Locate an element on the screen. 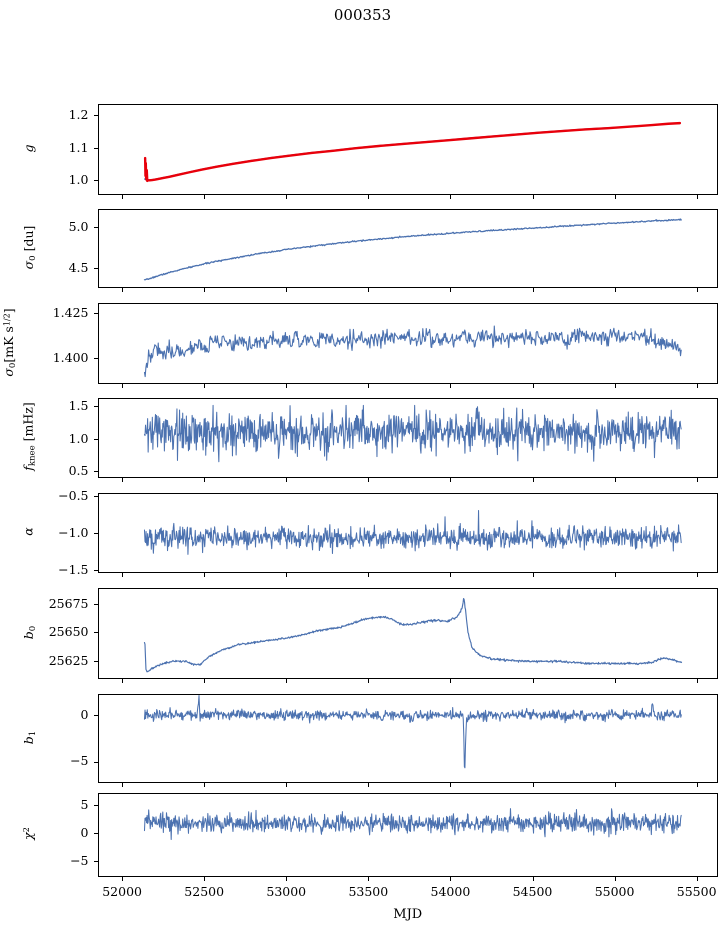 The width and height of the screenshot is (725, 936). panel-b0 is located at coordinates (407, 633).